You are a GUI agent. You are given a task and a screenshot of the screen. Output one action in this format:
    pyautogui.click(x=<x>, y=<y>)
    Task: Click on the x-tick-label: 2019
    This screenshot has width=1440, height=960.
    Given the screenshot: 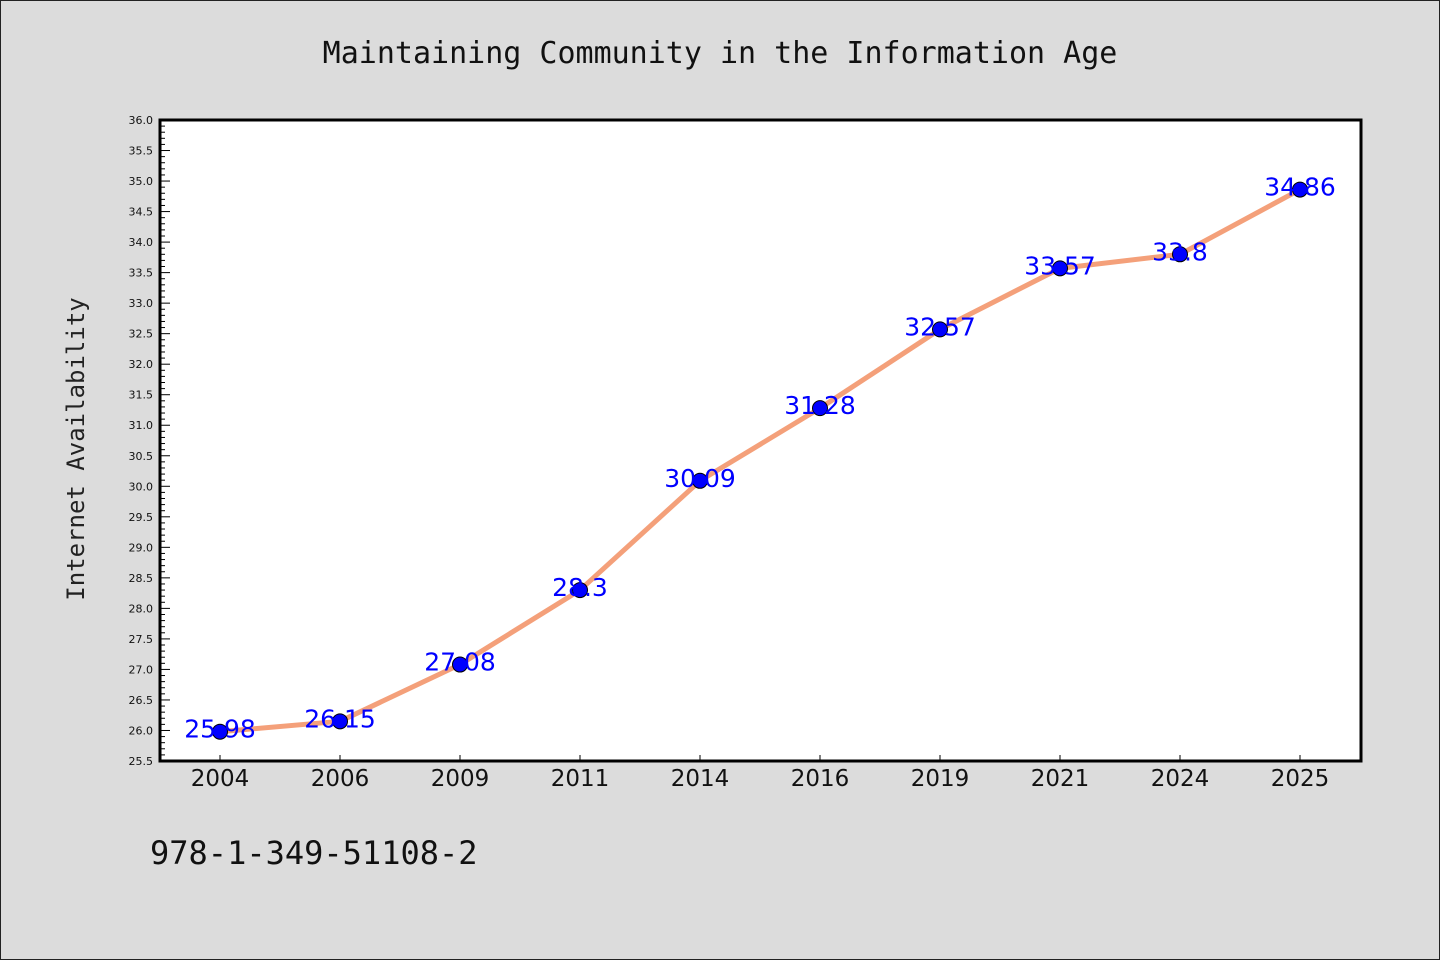 What is the action you would take?
    pyautogui.click(x=940, y=779)
    